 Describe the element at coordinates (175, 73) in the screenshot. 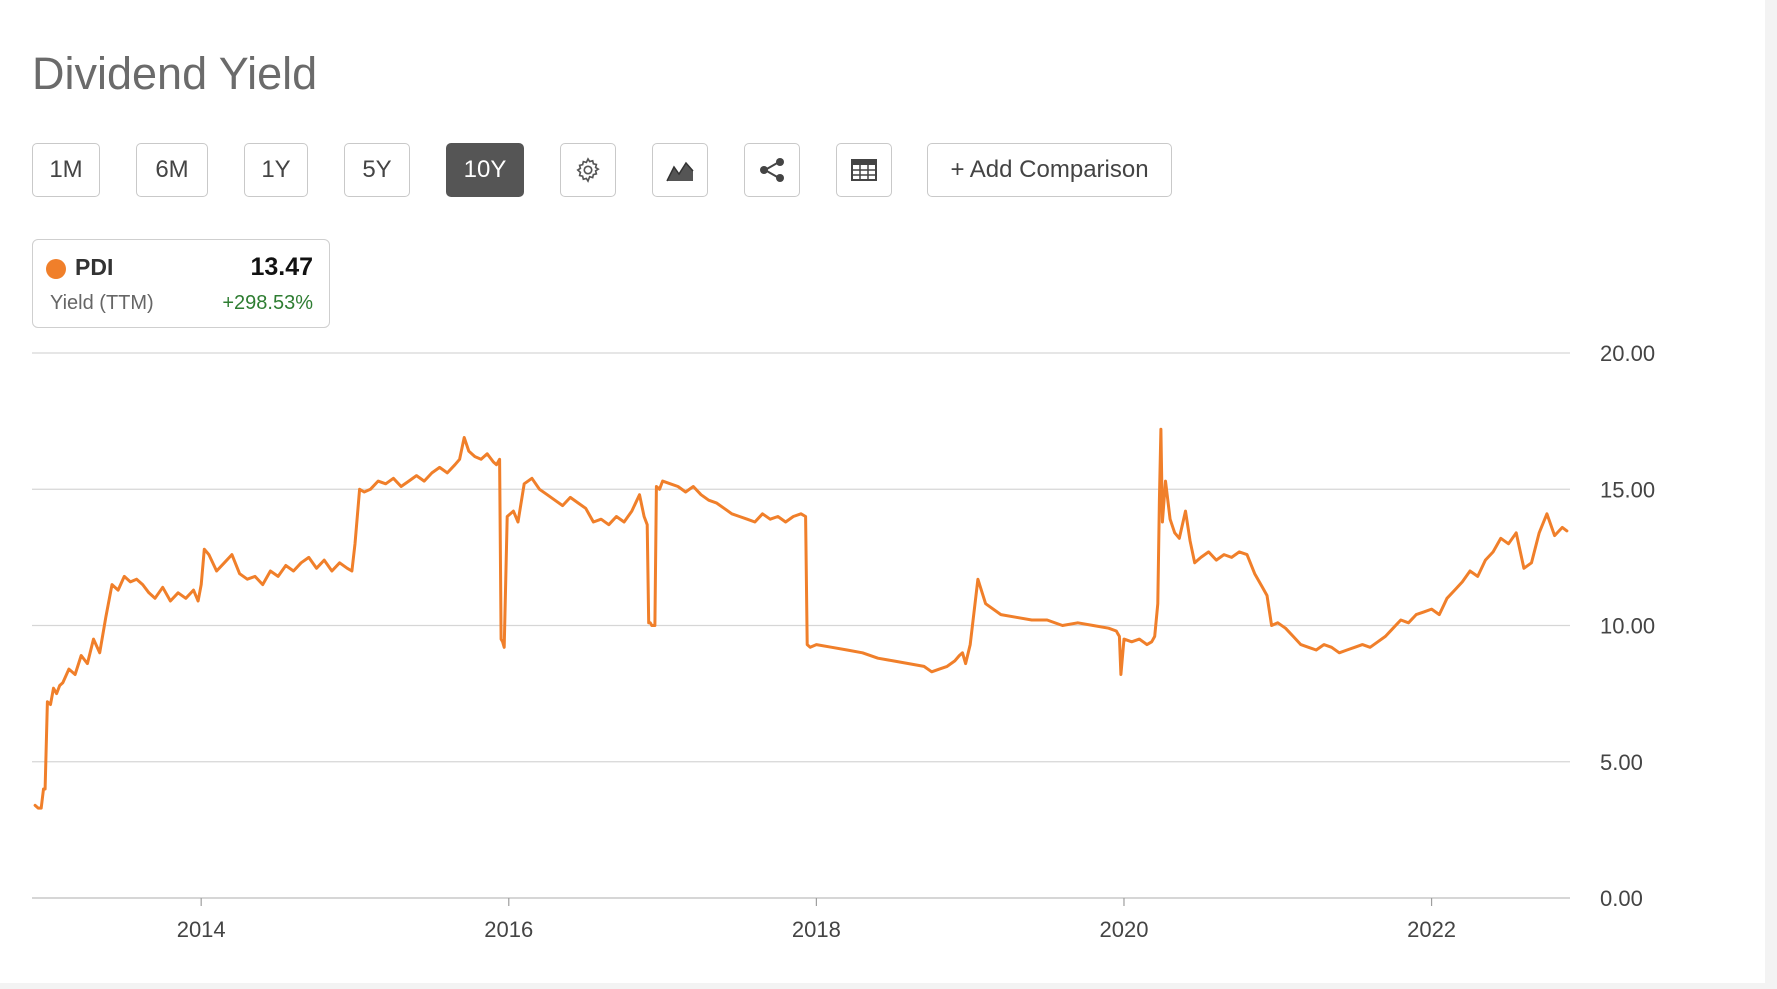

I see `page-title: Dividend Yield` at that location.